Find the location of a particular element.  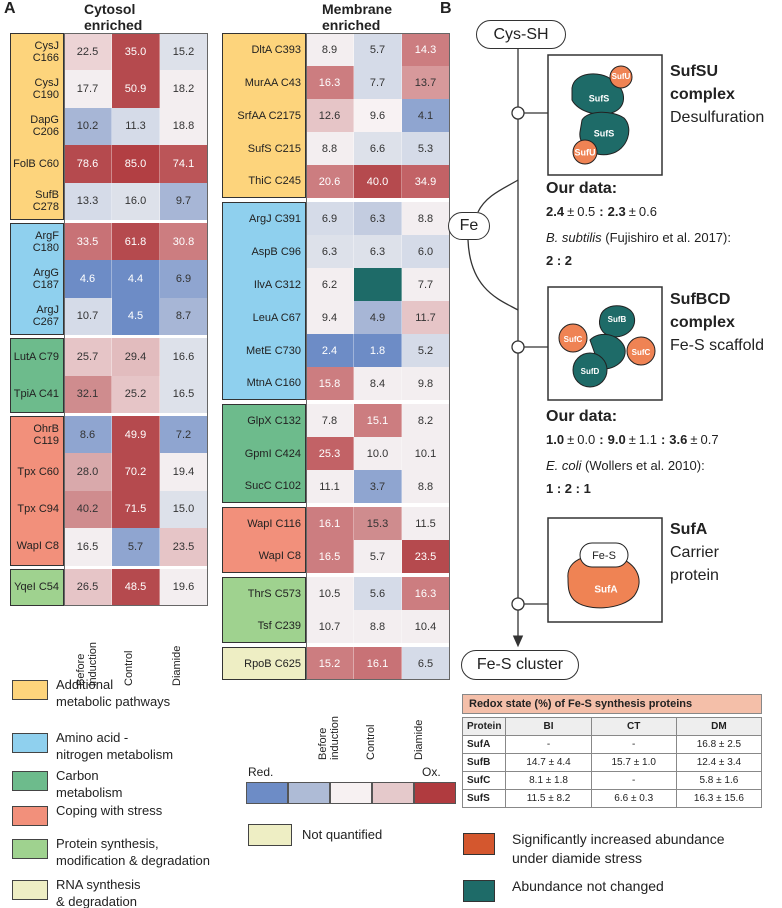

heatmap-cell: 9.6 is located at coordinates (378, 115).